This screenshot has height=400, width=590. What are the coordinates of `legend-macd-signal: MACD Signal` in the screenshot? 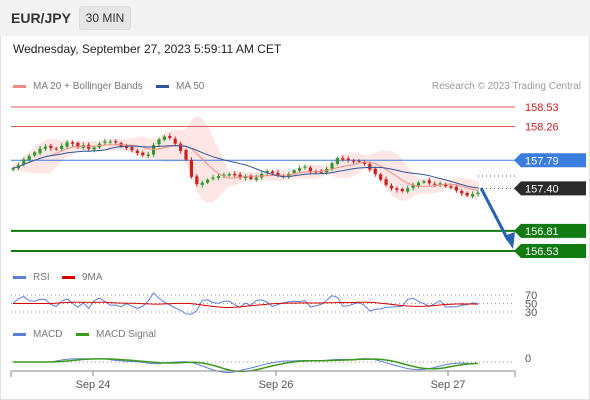 It's located at (116, 334).